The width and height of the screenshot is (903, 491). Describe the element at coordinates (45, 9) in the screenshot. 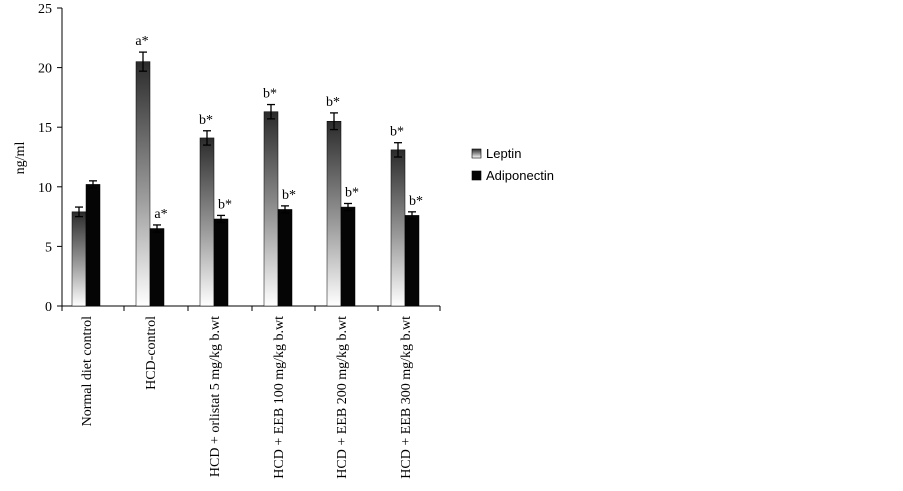

I see `y-tick-label: 25` at that location.